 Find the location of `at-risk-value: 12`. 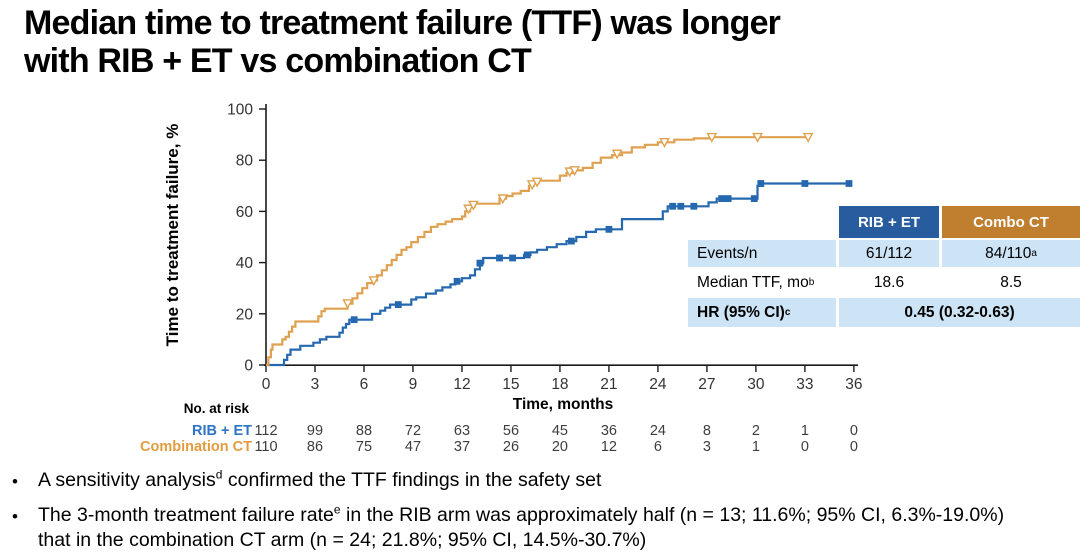

at-risk-value: 12 is located at coordinates (609, 447).